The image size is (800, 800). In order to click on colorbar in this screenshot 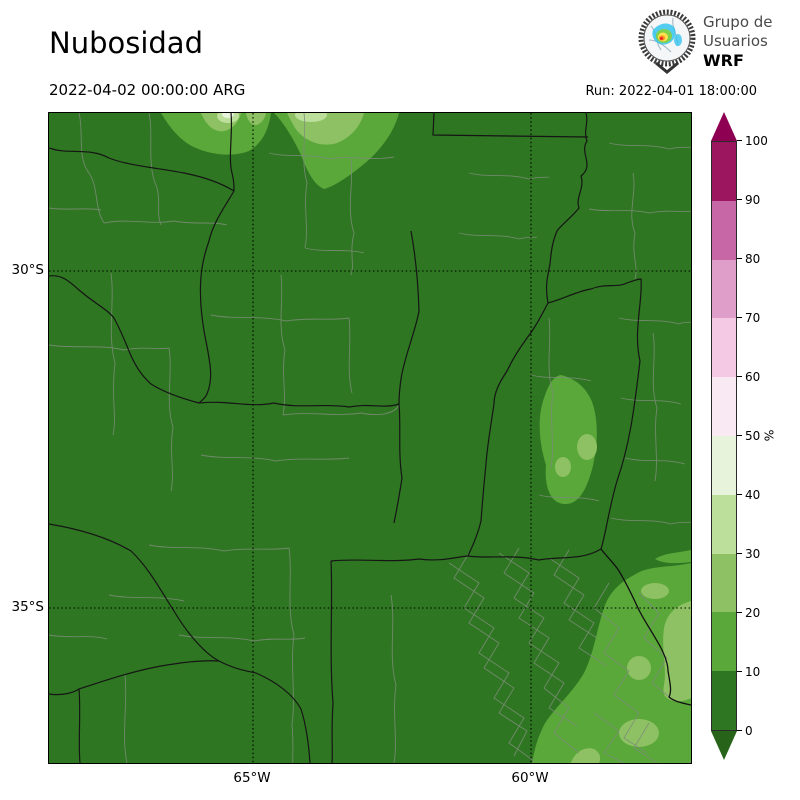, I will do `click(724, 436)`.